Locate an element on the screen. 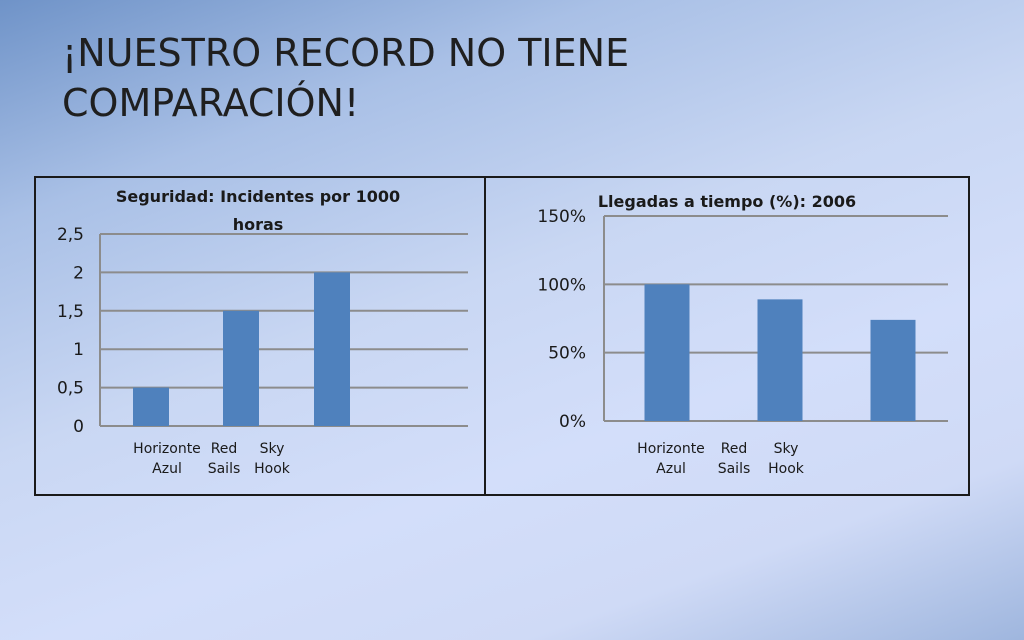  y-tick-label: 0,5 is located at coordinates (70, 389).